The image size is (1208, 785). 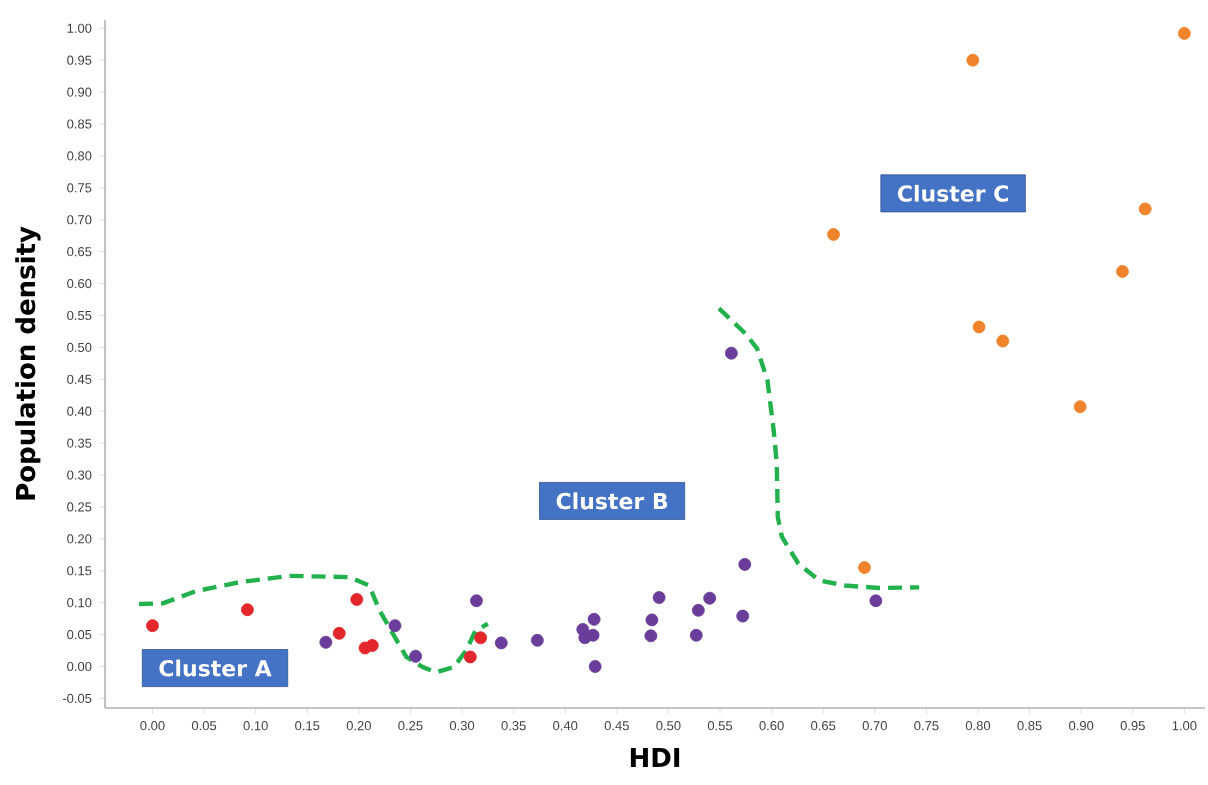 What do you see at coordinates (655, 757) in the screenshot?
I see `x-axis-title: HDI` at bounding box center [655, 757].